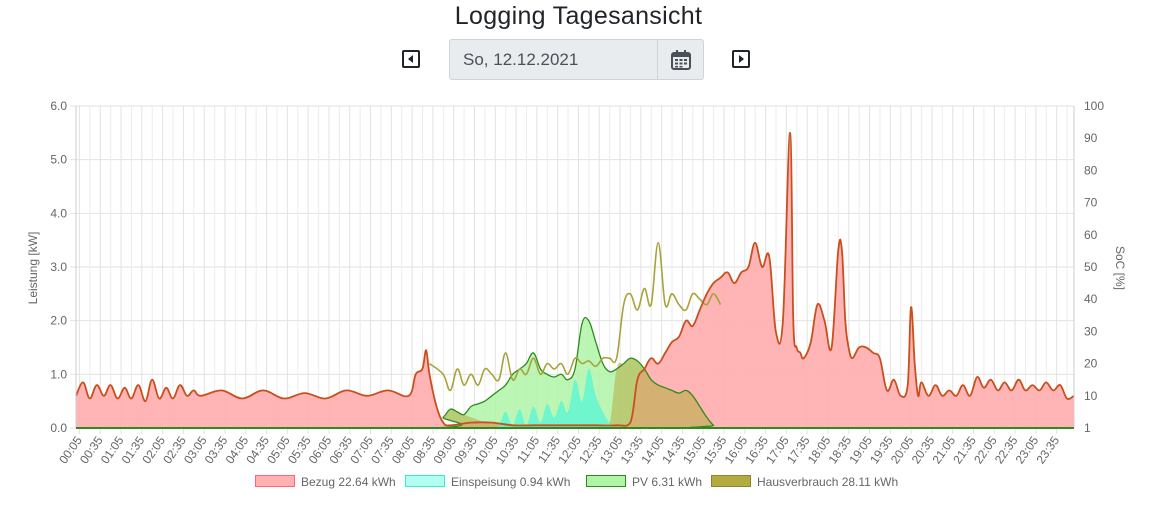 This screenshot has width=1157, height=511. What do you see at coordinates (1091, 138) in the screenshot?
I see `y-right-tick-label: 90` at bounding box center [1091, 138].